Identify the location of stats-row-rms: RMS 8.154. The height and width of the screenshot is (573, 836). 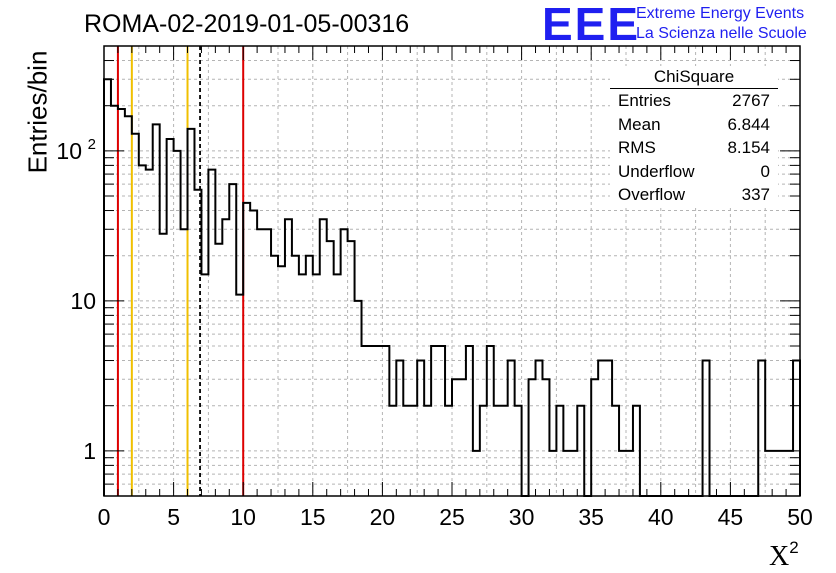
(694, 148).